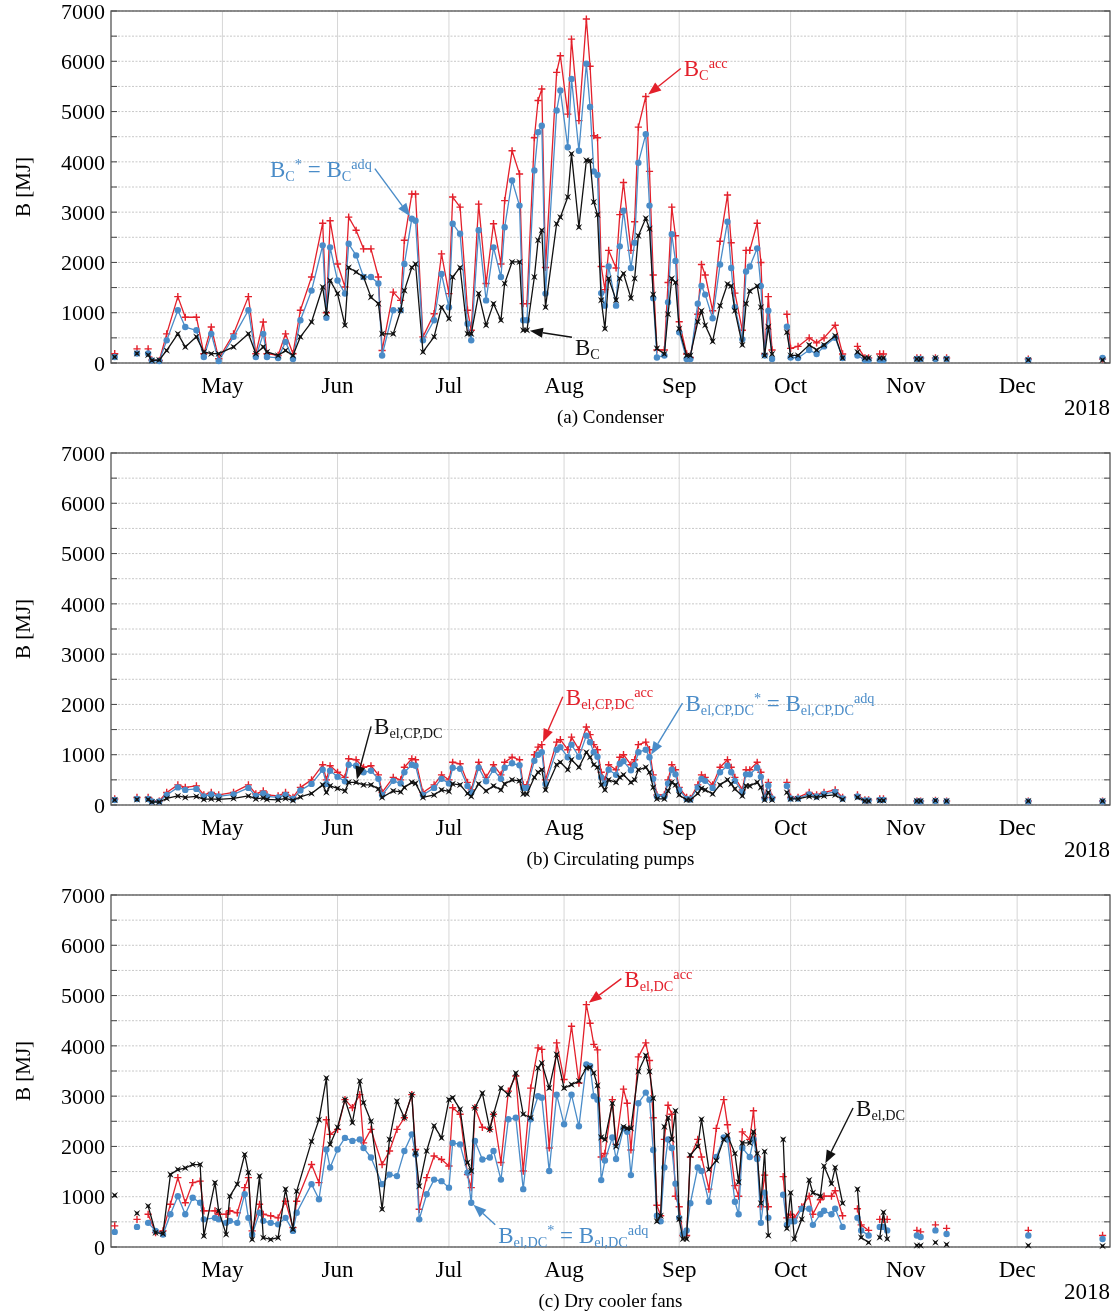  I want to click on annotation: B$_{C}$, so click(587, 349).